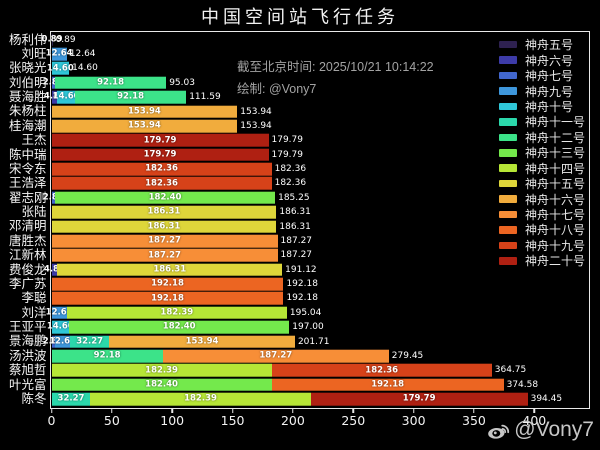 This screenshot has height=450, width=600. Describe the element at coordinates (542, 260) in the screenshot. I see `legend-item: 神舟二十号` at that location.